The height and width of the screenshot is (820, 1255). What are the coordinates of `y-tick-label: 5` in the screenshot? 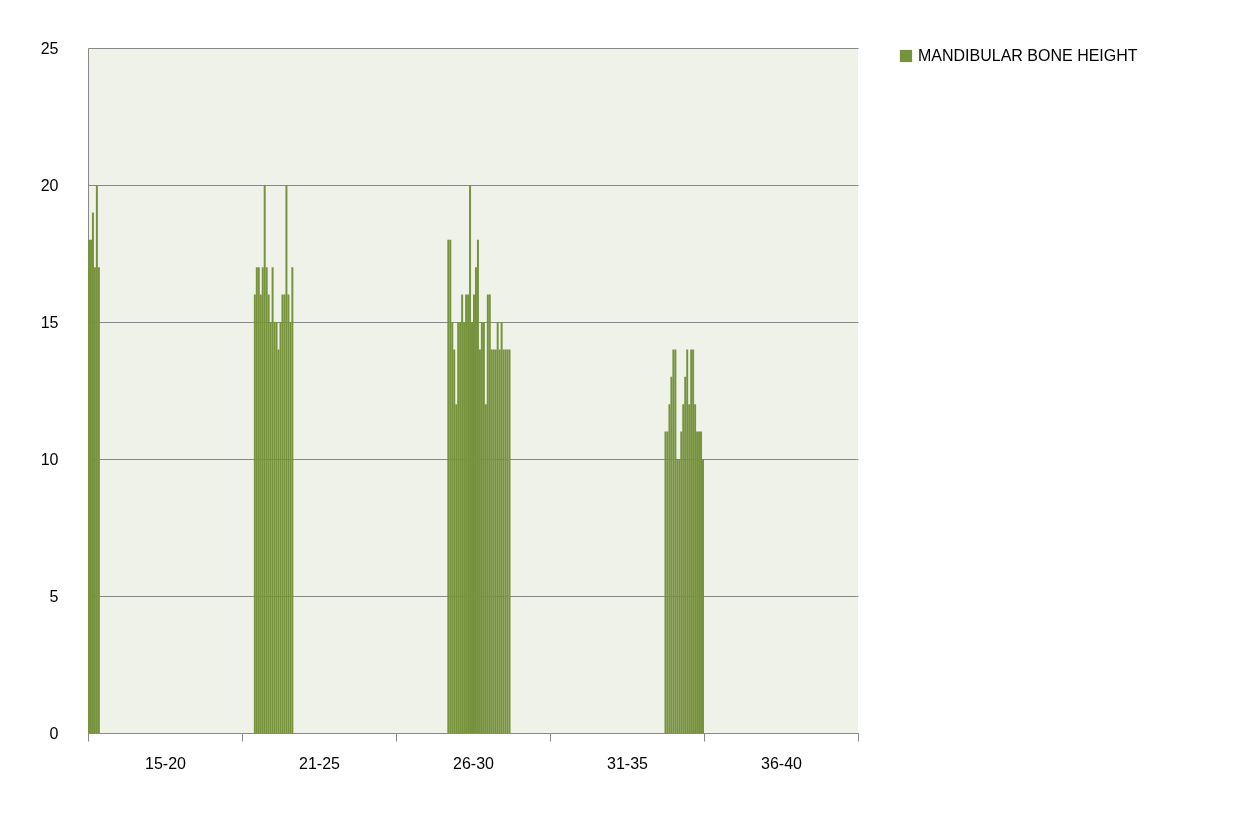 It's located at (54, 596).